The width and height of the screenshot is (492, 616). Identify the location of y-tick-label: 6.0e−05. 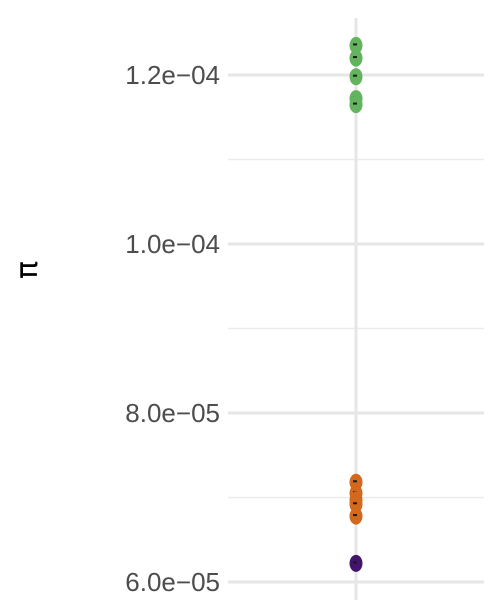
(172, 582).